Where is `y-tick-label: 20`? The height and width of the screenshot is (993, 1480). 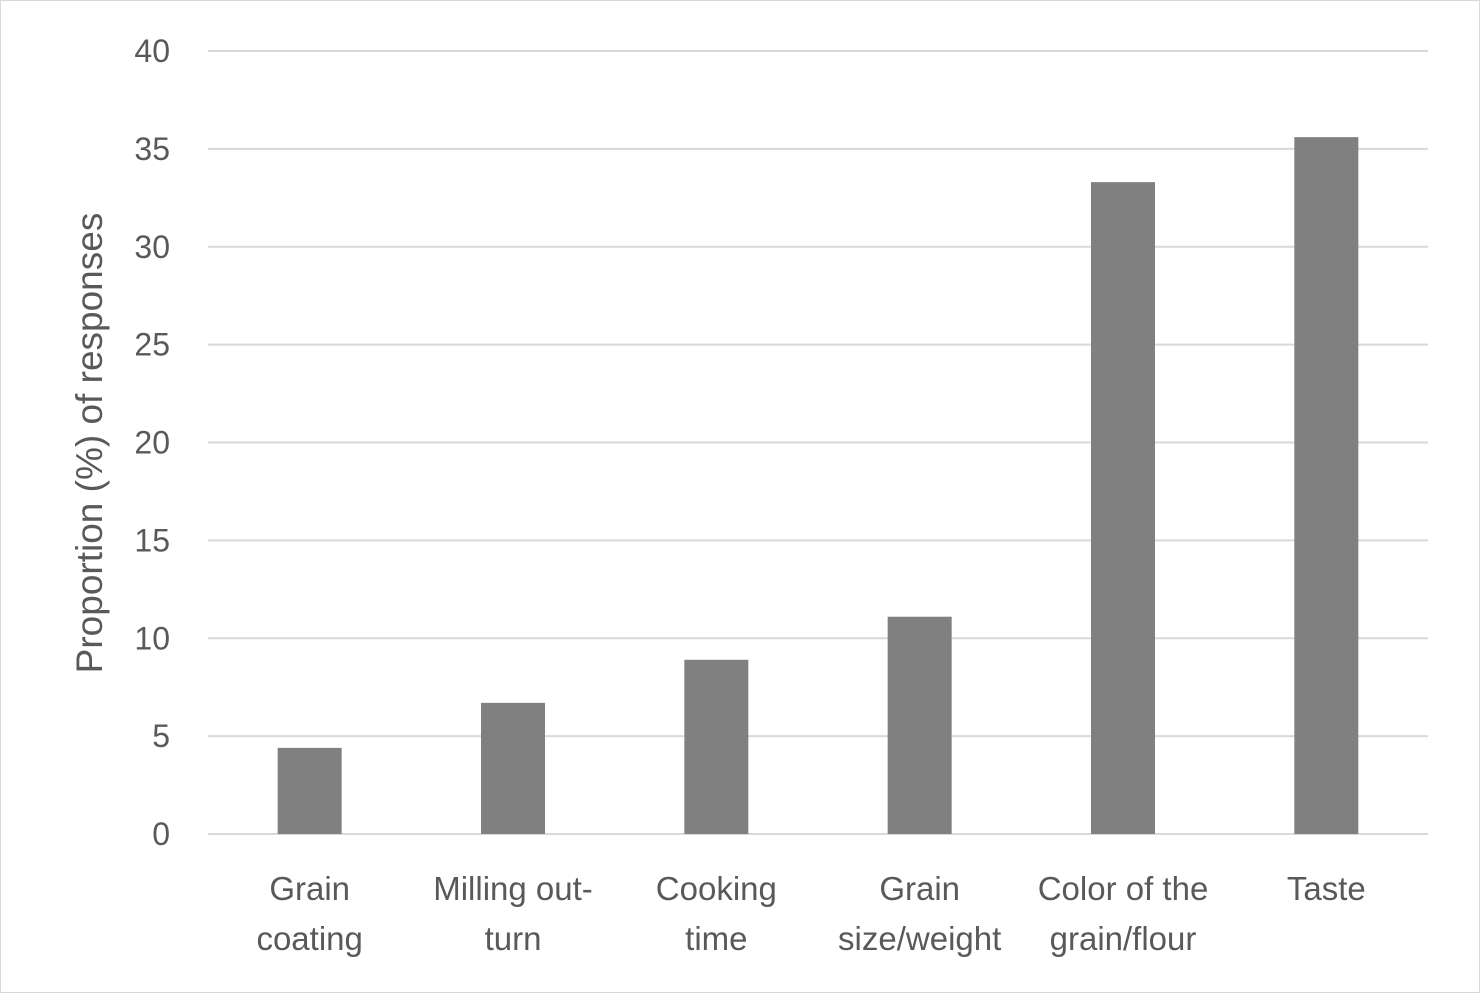
y-tick-label: 20 is located at coordinates (152, 443).